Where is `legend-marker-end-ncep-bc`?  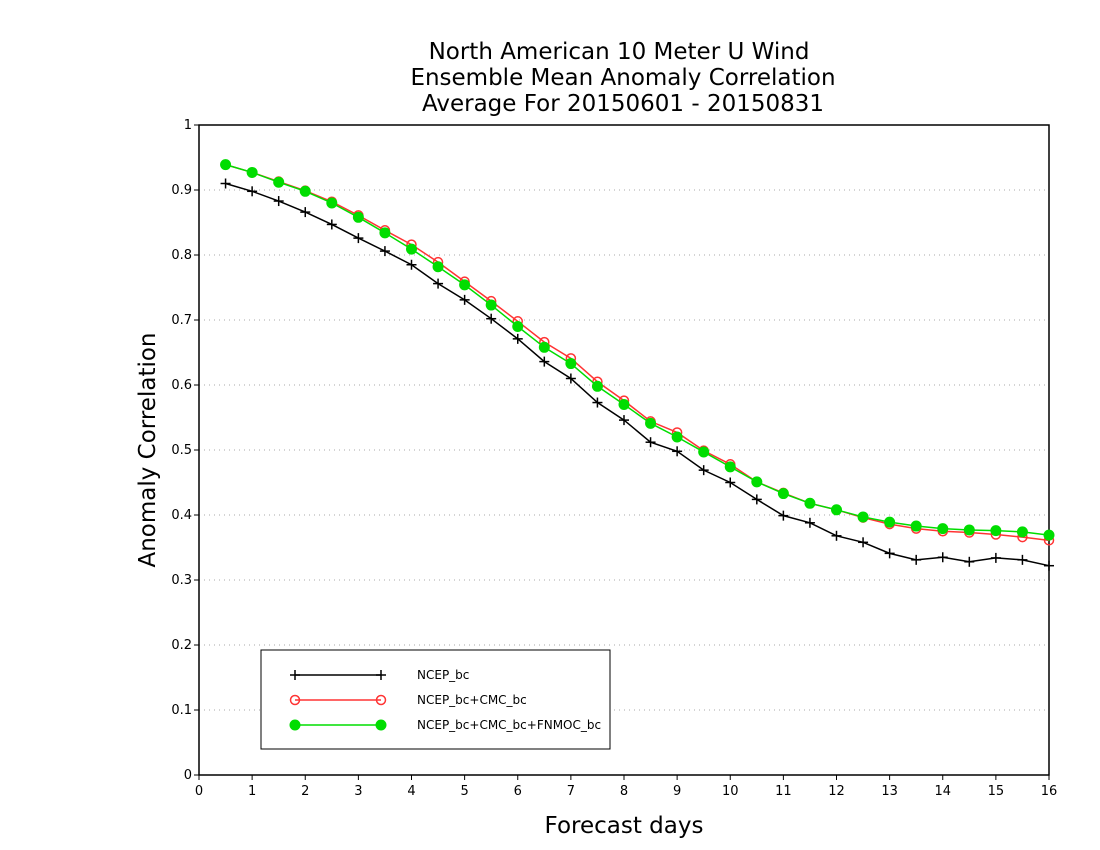 legend-marker-end-ncep-bc is located at coordinates (381, 675).